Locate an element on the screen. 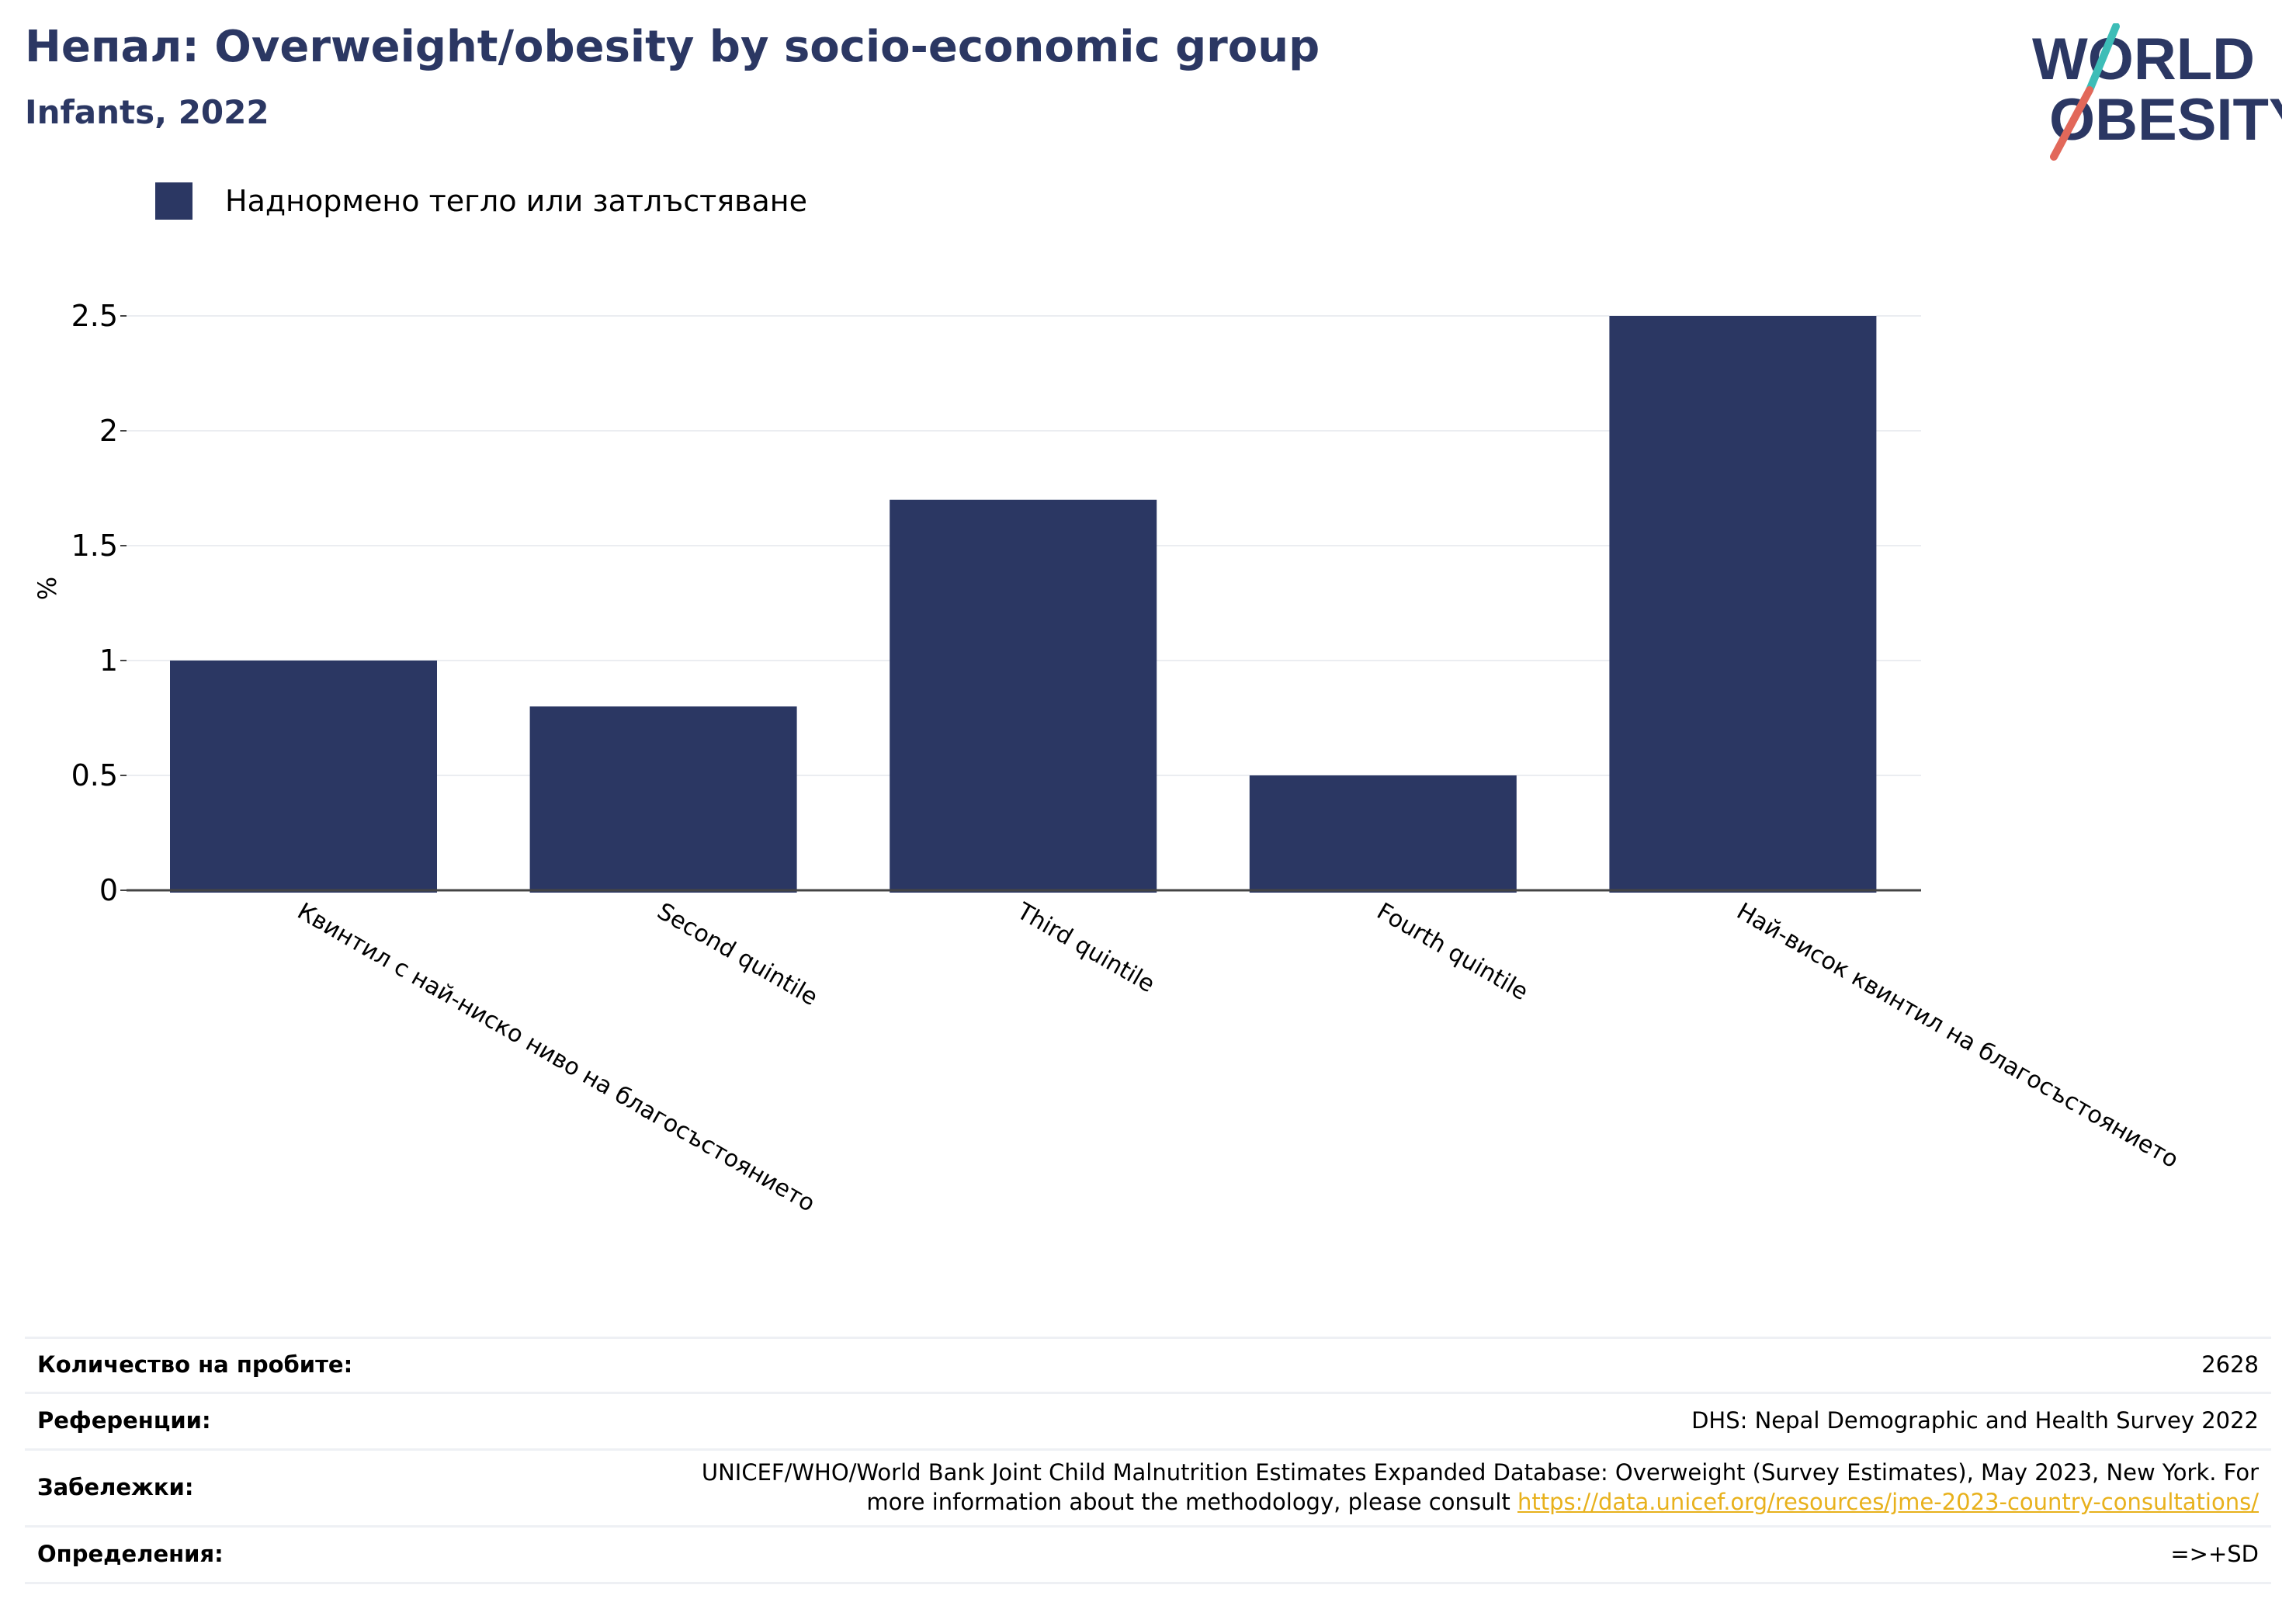 The height and width of the screenshot is (1623, 2296). y-axis-label: % is located at coordinates (47, 588).